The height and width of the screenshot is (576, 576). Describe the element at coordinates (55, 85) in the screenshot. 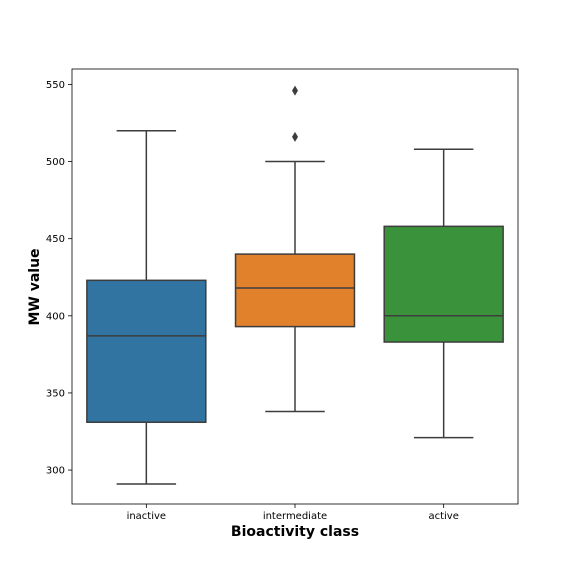

I see `y-tick-label: 550` at that location.